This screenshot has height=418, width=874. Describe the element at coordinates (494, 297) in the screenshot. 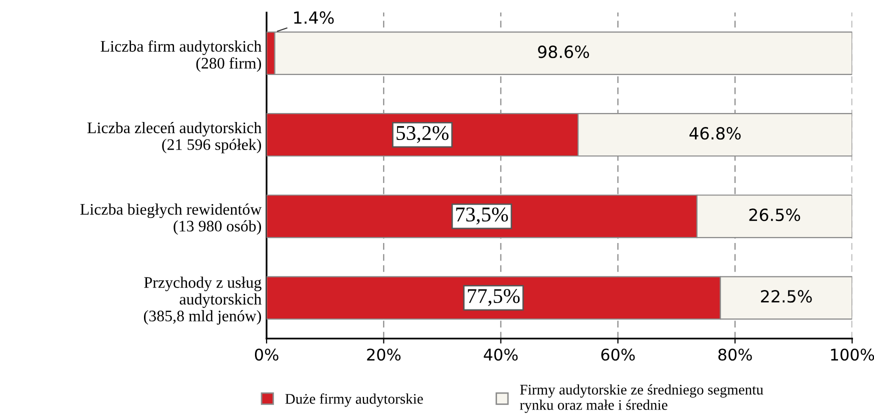

I see `data-label: 77,5%` at that location.